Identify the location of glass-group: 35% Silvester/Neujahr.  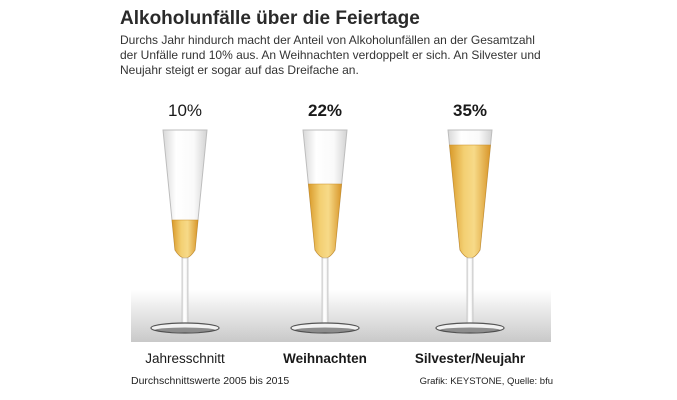
(470, 233).